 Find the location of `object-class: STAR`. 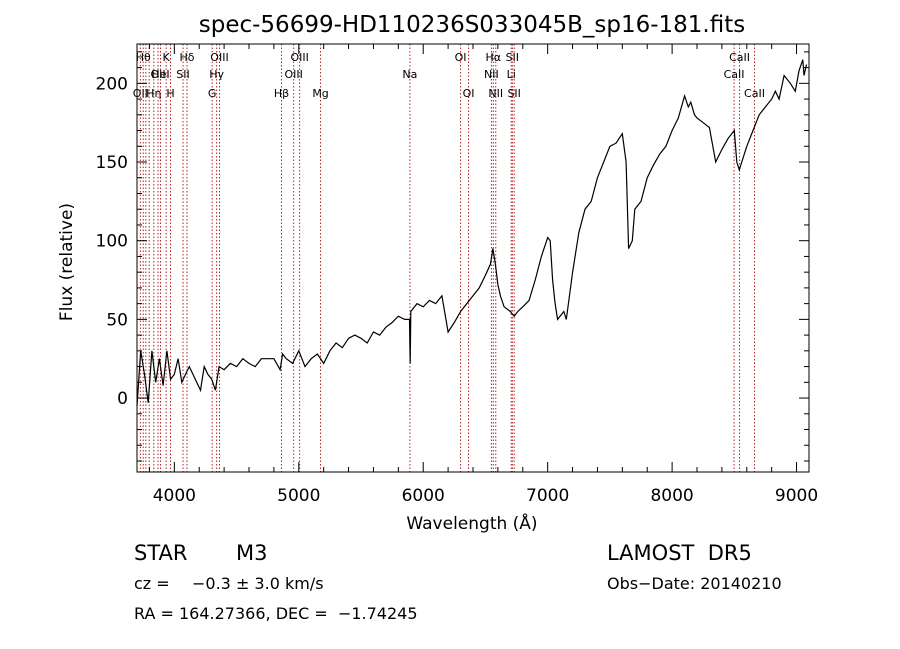

object-class: STAR is located at coordinates (161, 553).